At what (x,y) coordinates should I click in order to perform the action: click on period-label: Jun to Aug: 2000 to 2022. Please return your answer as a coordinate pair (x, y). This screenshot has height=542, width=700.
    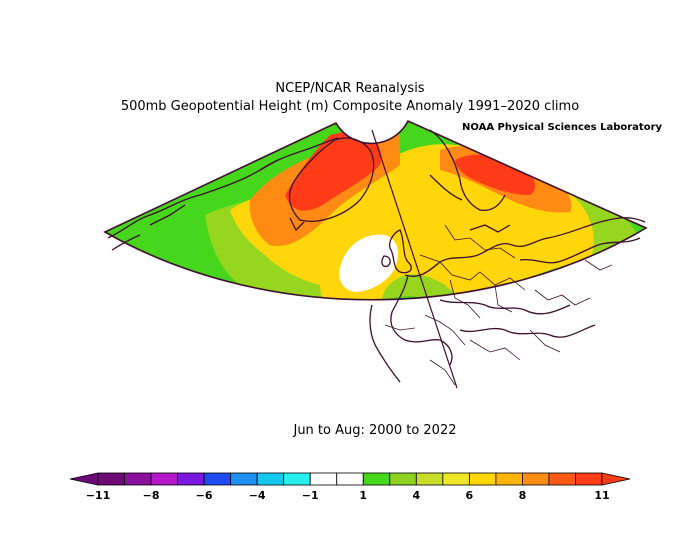
    Looking at the image, I should click on (375, 430).